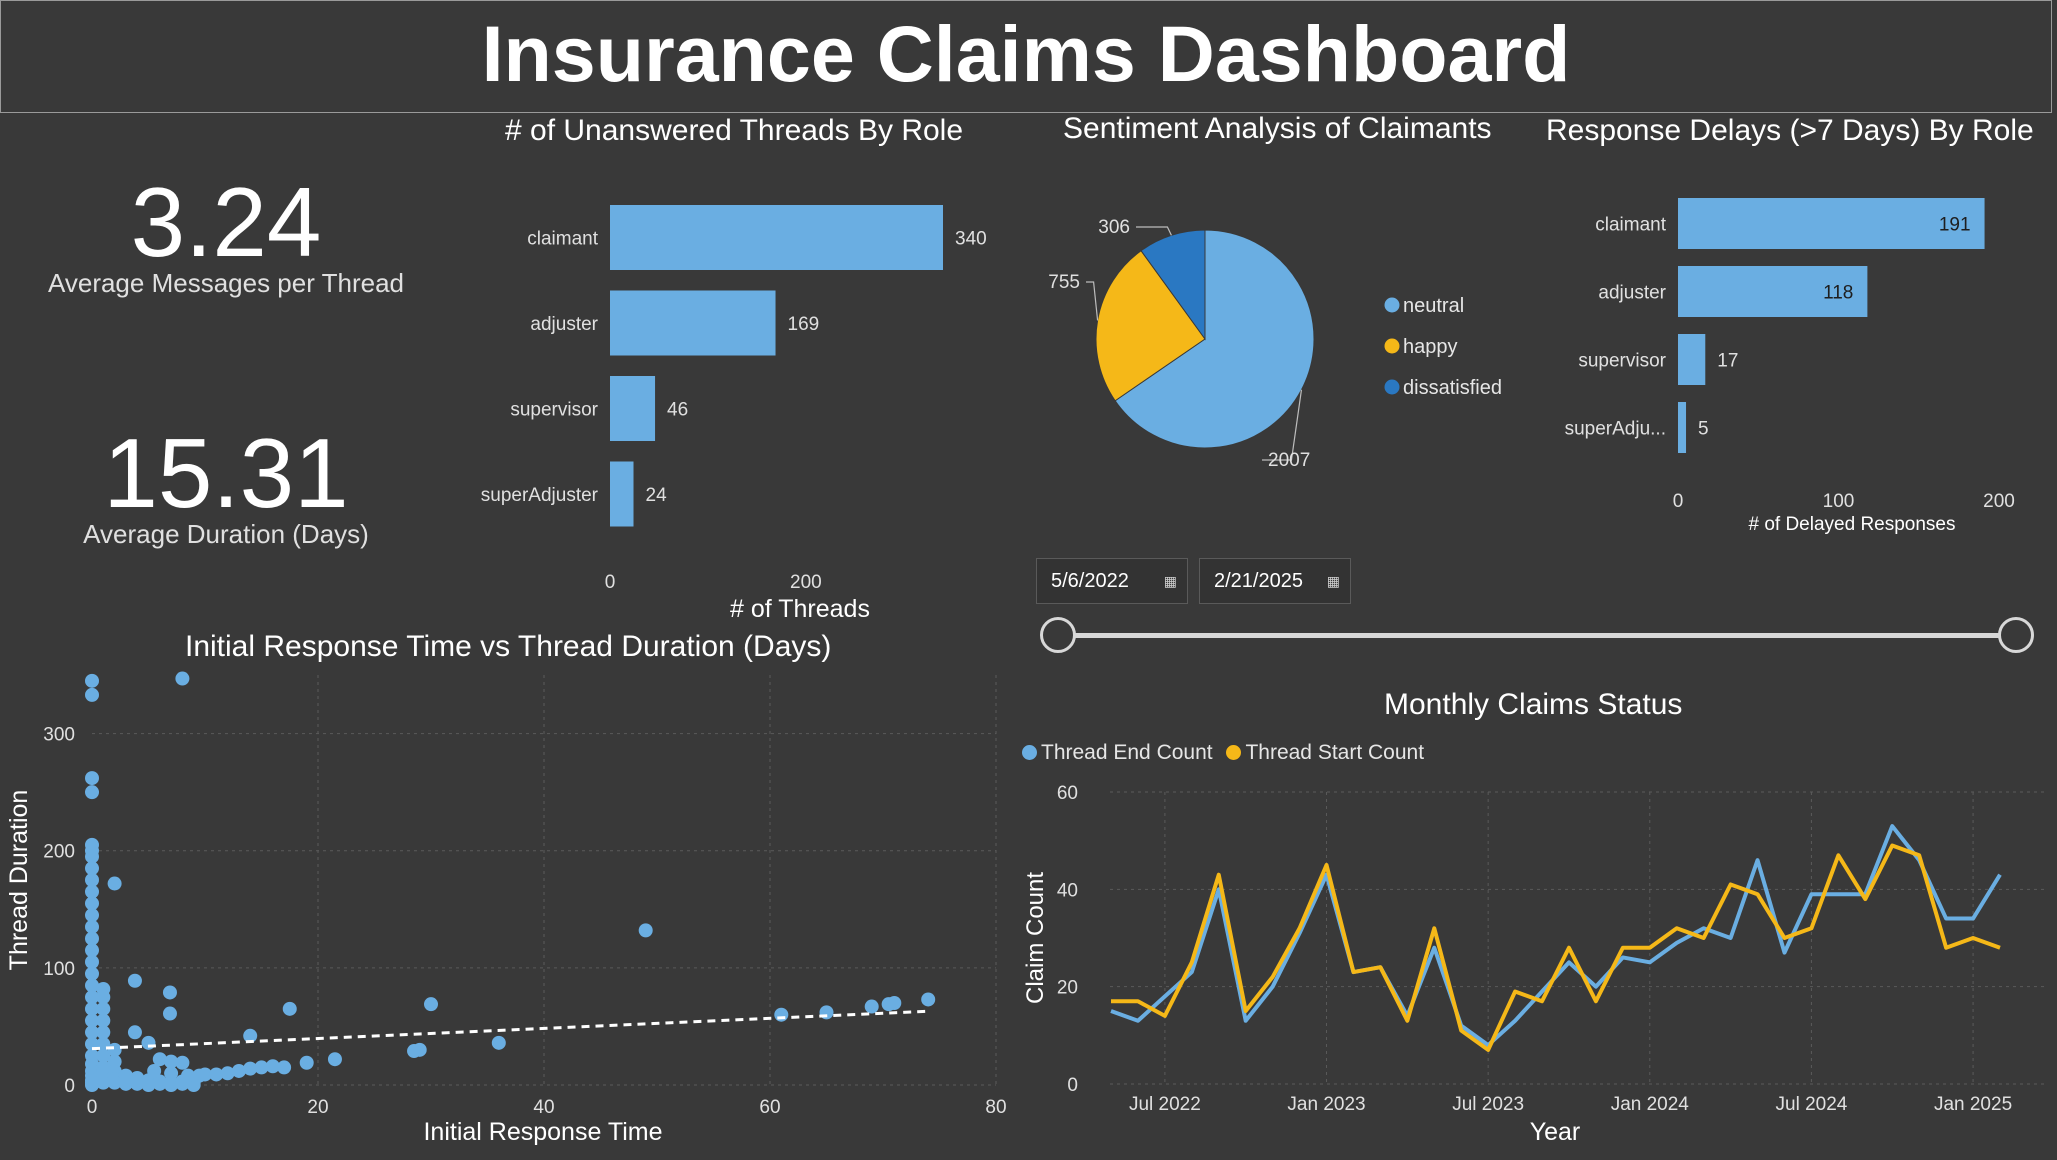 Image resolution: width=2057 pixels, height=1160 pixels. Describe the element at coordinates (543, 1107) in the screenshot. I see `x-tick-label: 40` at that location.